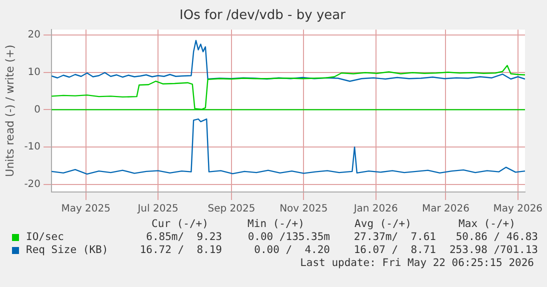  What do you see at coordinates (383, 224) in the screenshot?
I see `text: Avg (-/+)` at bounding box center [383, 224].